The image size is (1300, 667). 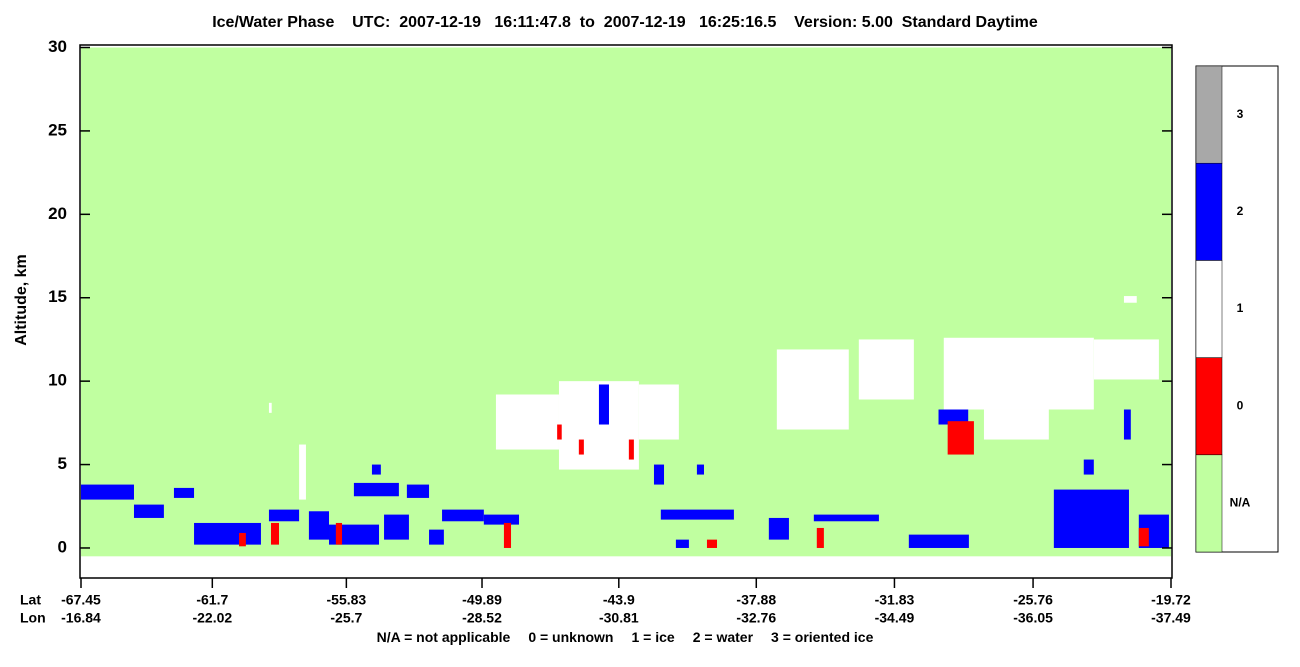 What do you see at coordinates (1240, 308) in the screenshot?
I see `colorbar-label: 1` at bounding box center [1240, 308].